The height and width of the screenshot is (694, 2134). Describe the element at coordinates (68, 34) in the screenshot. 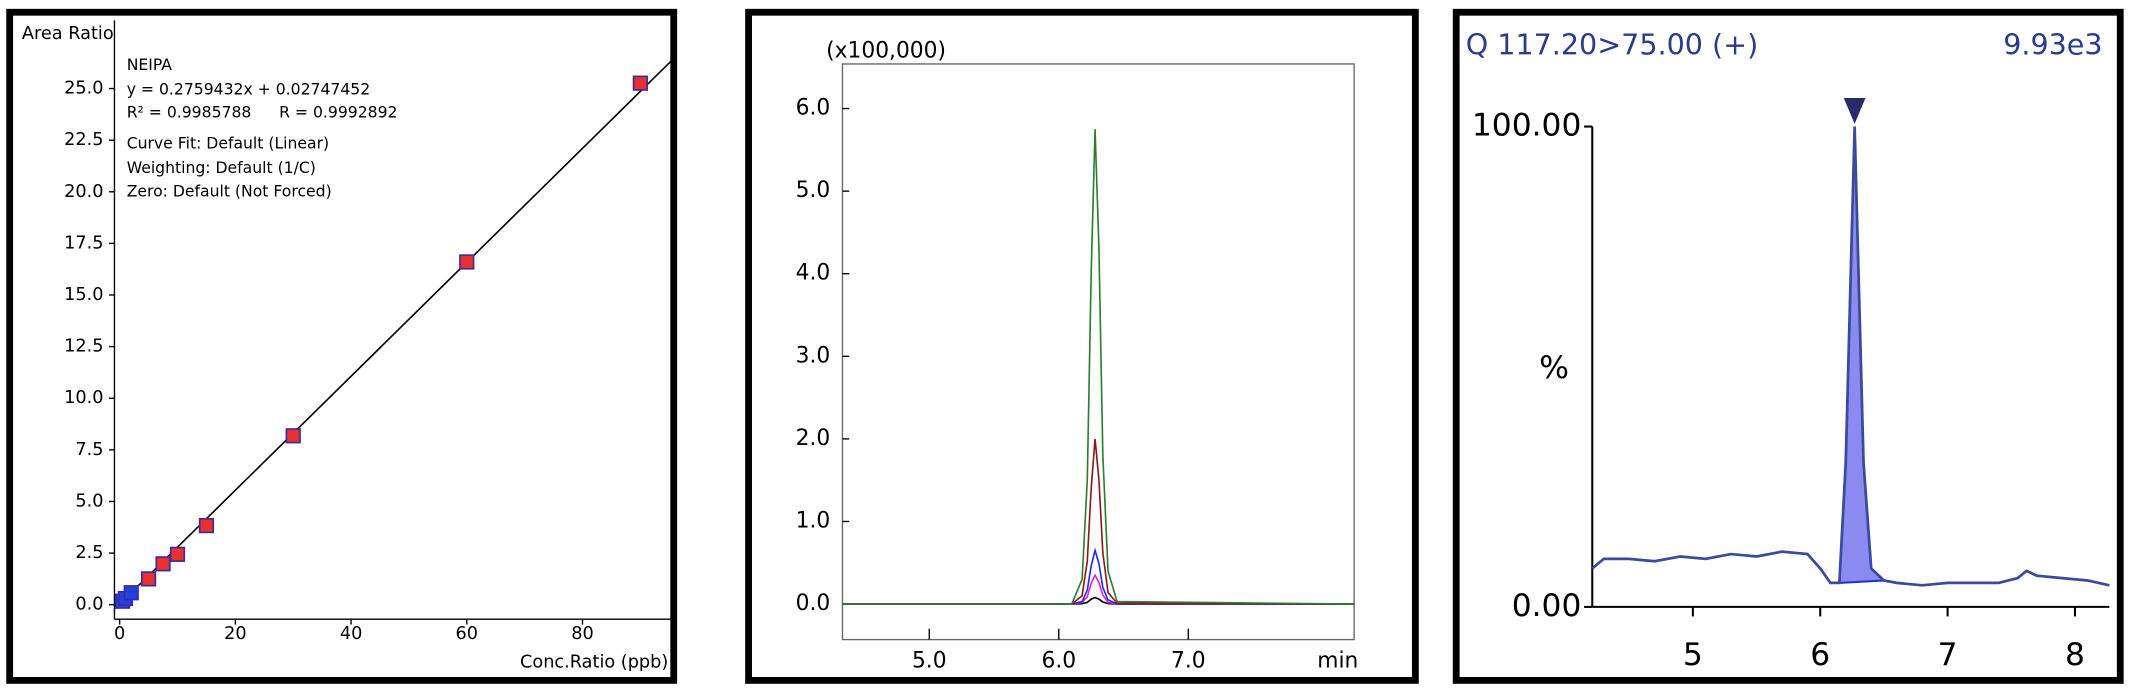

I see `y-axis-label: Area Ratio` at that location.